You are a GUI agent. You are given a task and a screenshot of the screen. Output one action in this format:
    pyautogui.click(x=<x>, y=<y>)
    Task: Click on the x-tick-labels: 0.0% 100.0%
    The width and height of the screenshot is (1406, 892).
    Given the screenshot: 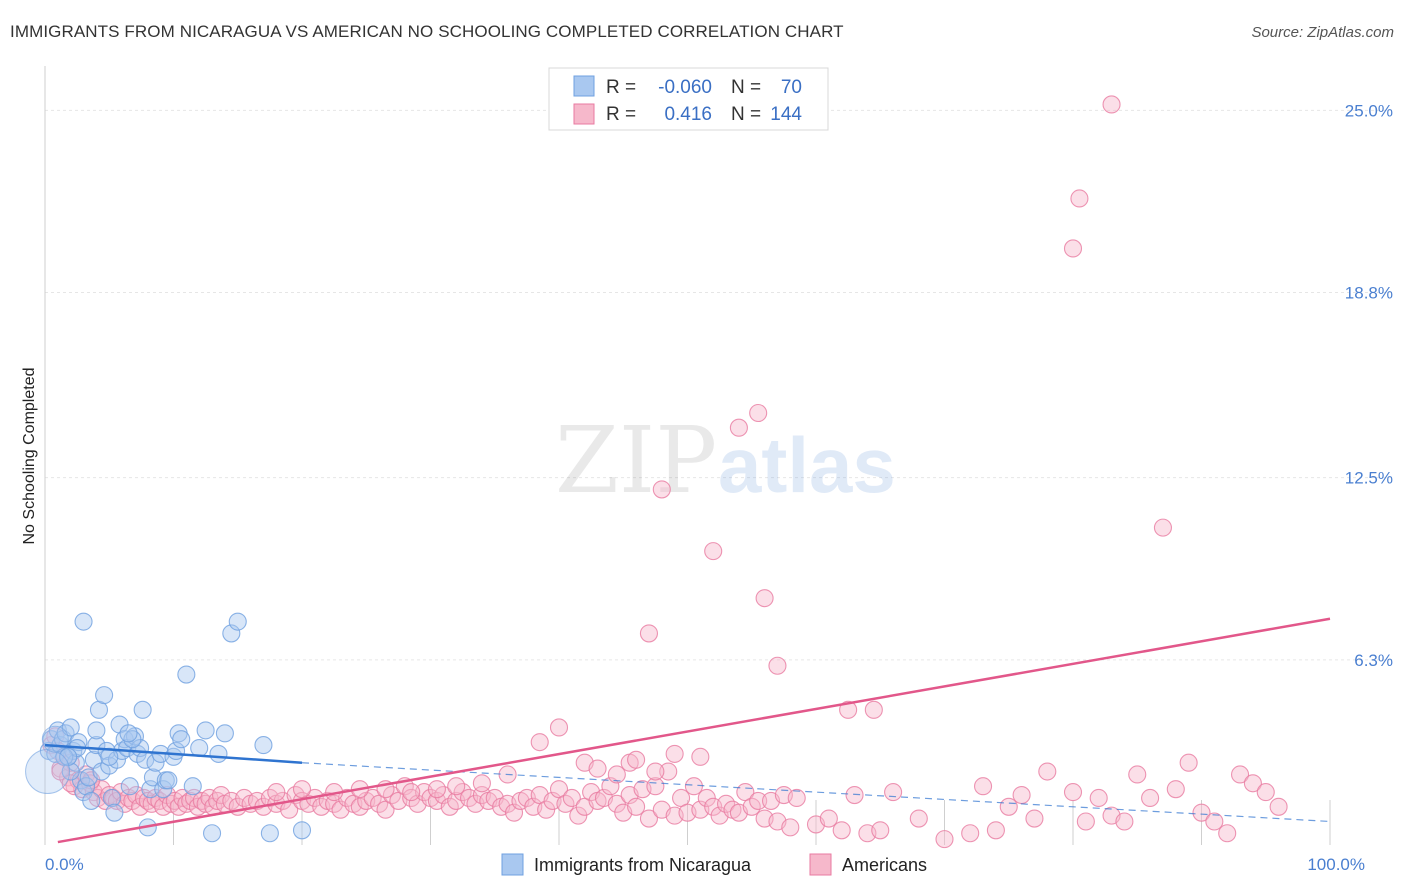 What is the action you would take?
    pyautogui.click(x=705, y=864)
    